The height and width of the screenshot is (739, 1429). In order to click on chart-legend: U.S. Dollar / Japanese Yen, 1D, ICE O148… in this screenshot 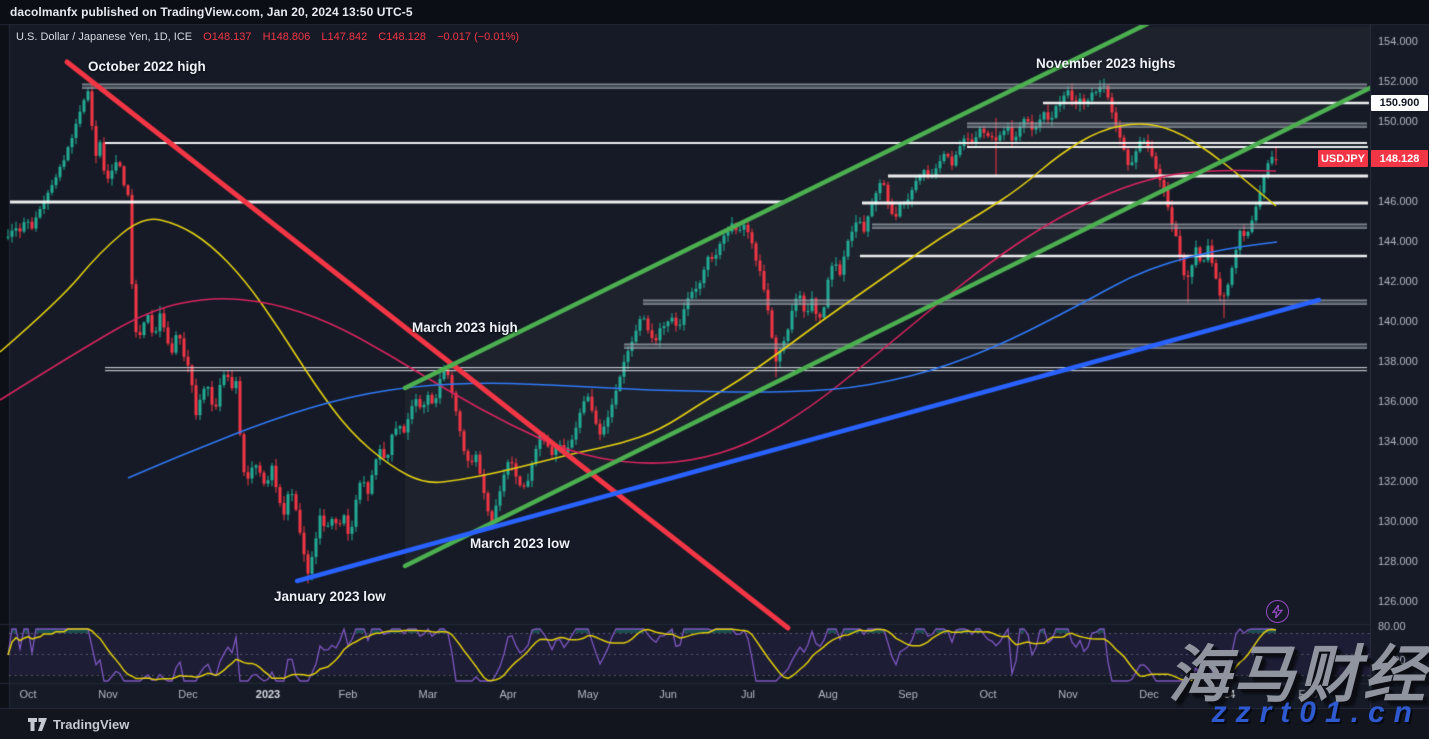, I will do `click(267, 37)`.